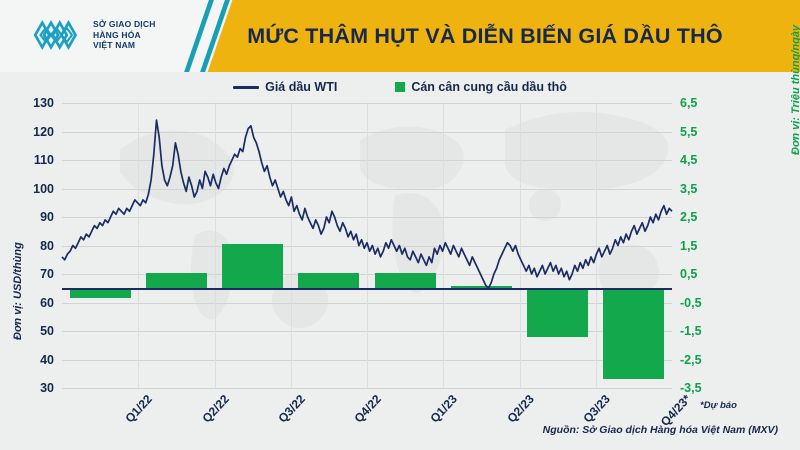  What do you see at coordinates (689, 131) in the screenshot?
I see `right-axis-tick: 5,5` at bounding box center [689, 131].